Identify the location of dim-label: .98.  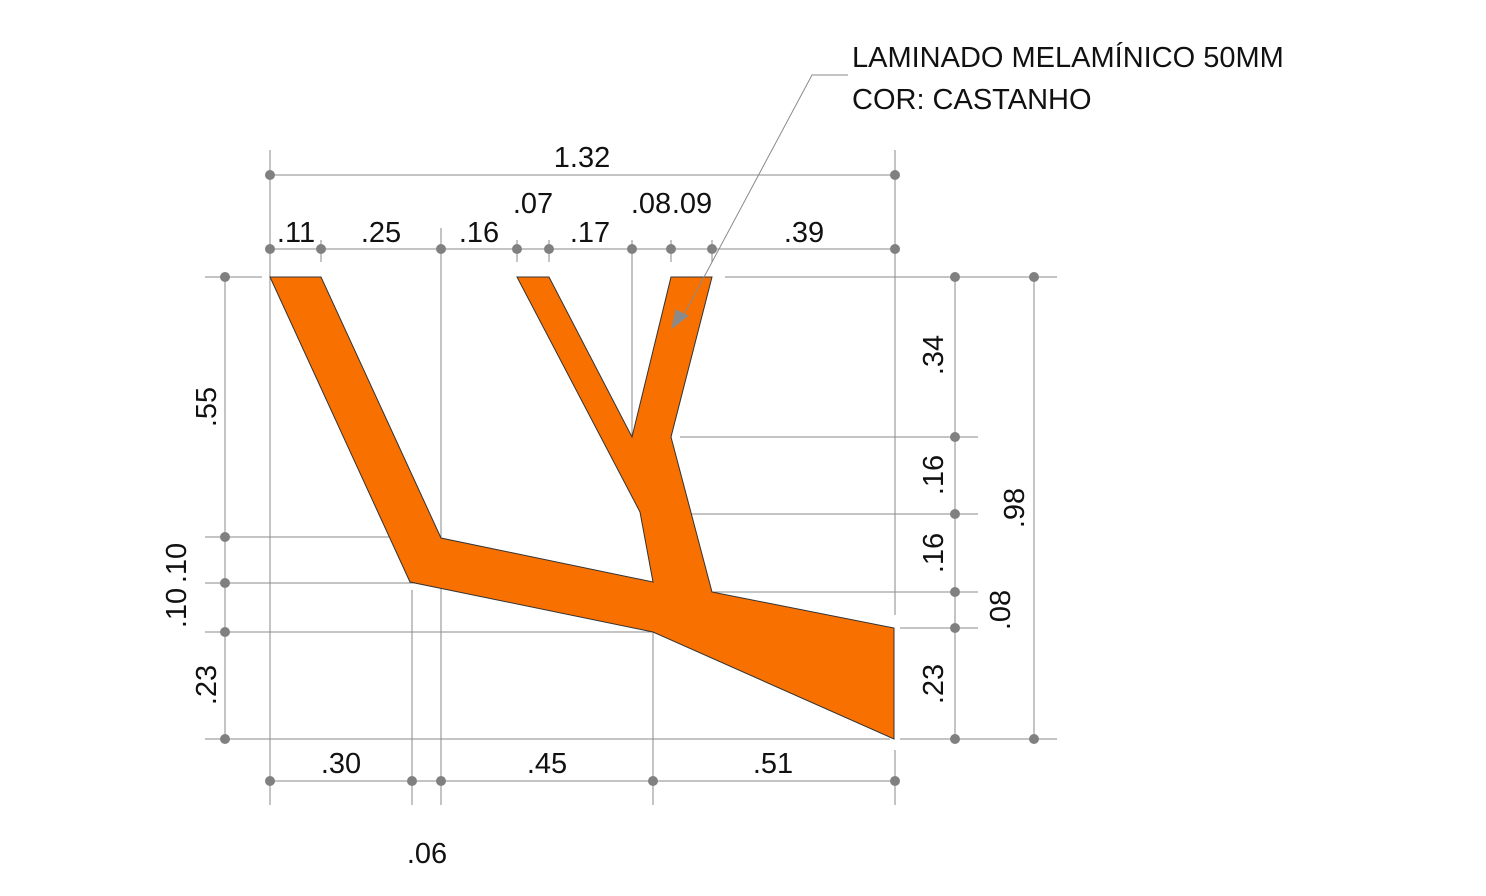
(1015, 508).